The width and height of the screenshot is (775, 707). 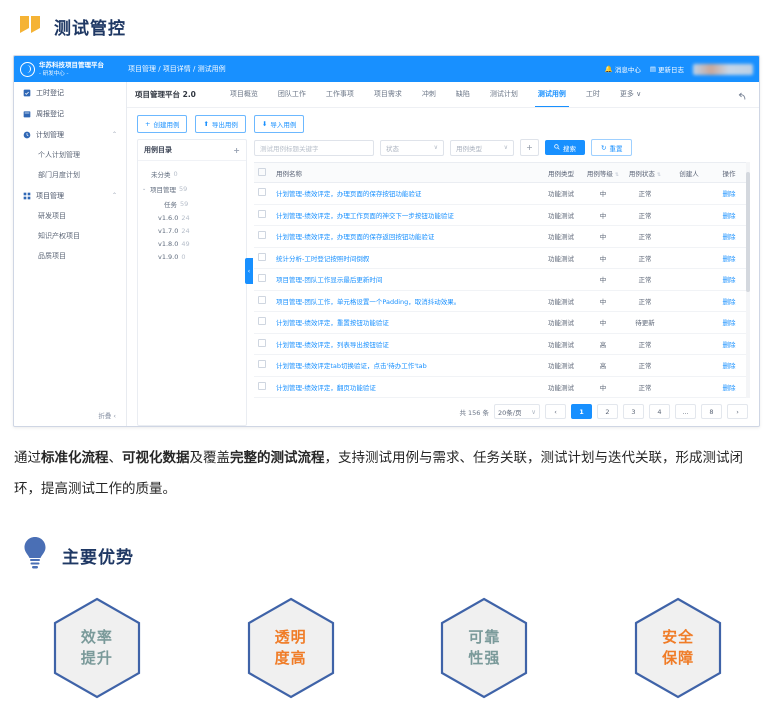 I want to click on table-row: 计划管理-绩效评定，办理页面的保存返回按钮功能验证 功能测试中正常 删除, so click(x=500, y=236).